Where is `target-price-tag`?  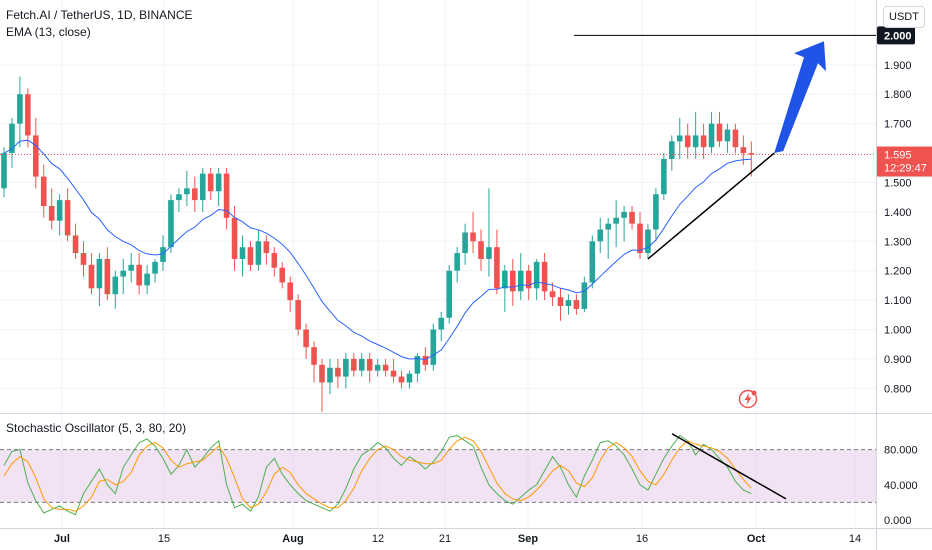
target-price-tag is located at coordinates (896, 35).